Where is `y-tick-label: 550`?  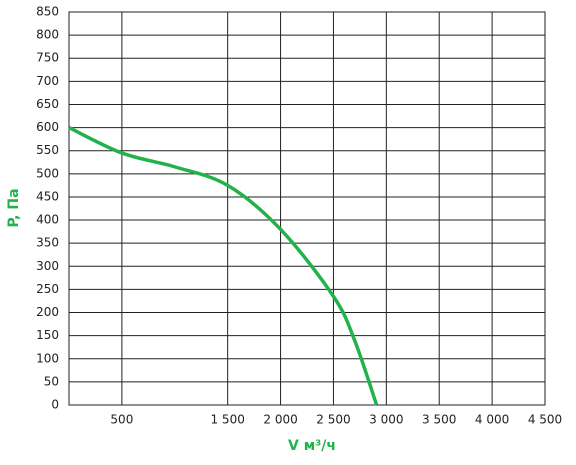
y-tick-label: 550 is located at coordinates (47, 150).